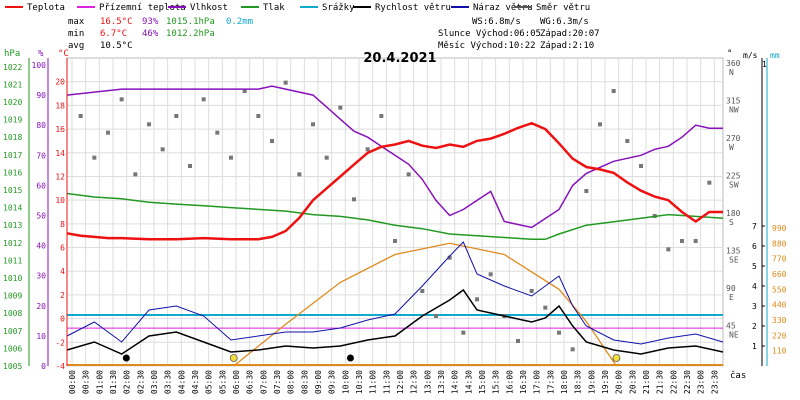 The height and width of the screenshot is (400, 800). I want to click on direction-name-label: N, so click(731, 72).